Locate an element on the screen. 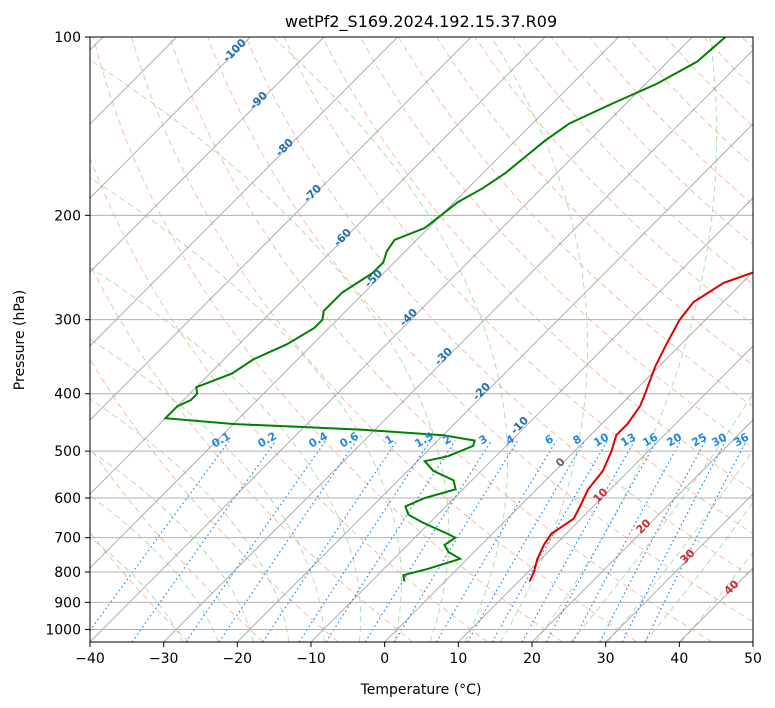 The height and width of the screenshot is (708, 775). x-axis-label: Temperature (°C) is located at coordinates (421, 690).